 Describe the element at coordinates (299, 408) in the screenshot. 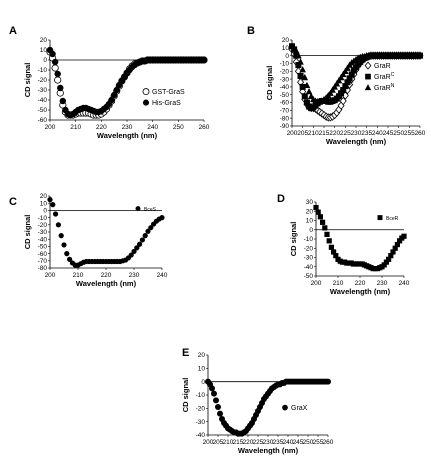

I see `legend-label: GraX` at that location.